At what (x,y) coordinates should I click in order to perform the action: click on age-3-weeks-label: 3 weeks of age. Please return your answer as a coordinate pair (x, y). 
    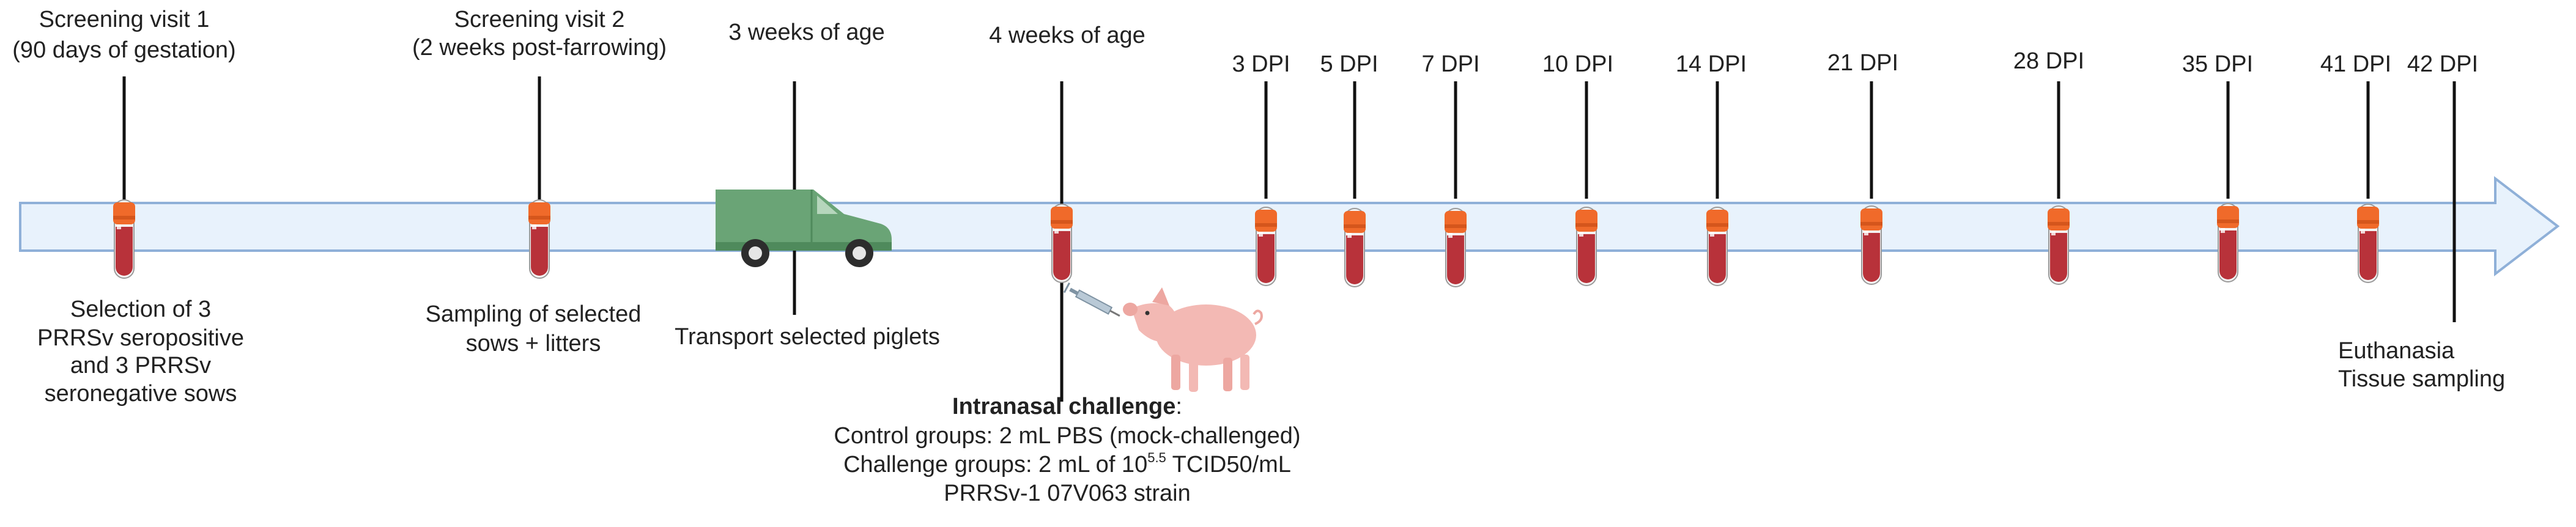
    Looking at the image, I should click on (806, 32).